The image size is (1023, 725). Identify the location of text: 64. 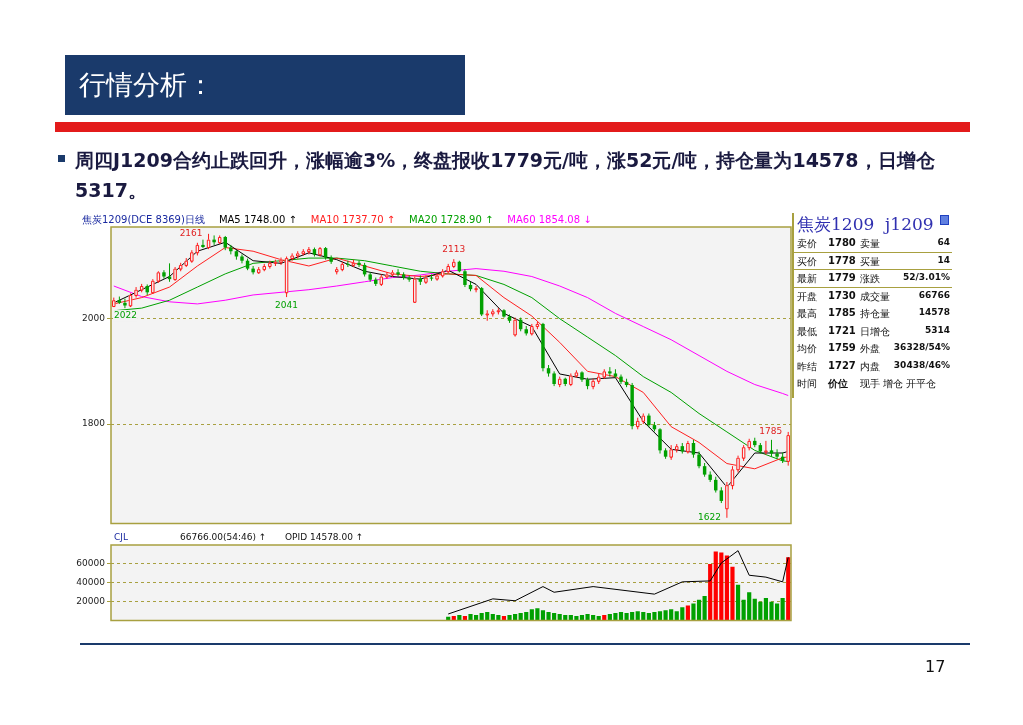
(943, 242).